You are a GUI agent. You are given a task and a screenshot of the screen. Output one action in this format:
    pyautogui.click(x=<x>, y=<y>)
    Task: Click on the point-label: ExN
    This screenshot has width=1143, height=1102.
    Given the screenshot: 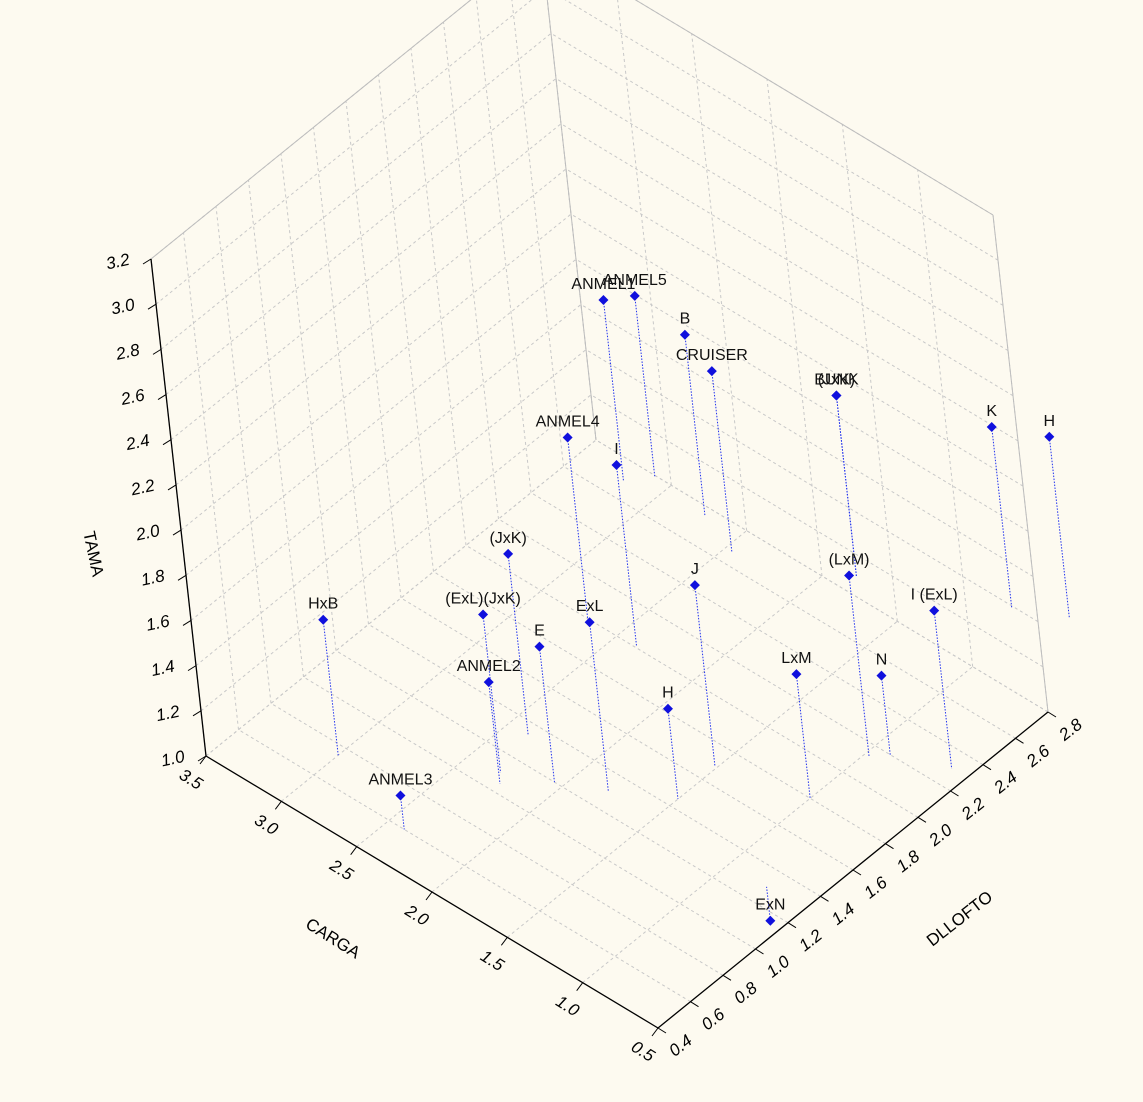 What is the action you would take?
    pyautogui.click(x=770, y=905)
    